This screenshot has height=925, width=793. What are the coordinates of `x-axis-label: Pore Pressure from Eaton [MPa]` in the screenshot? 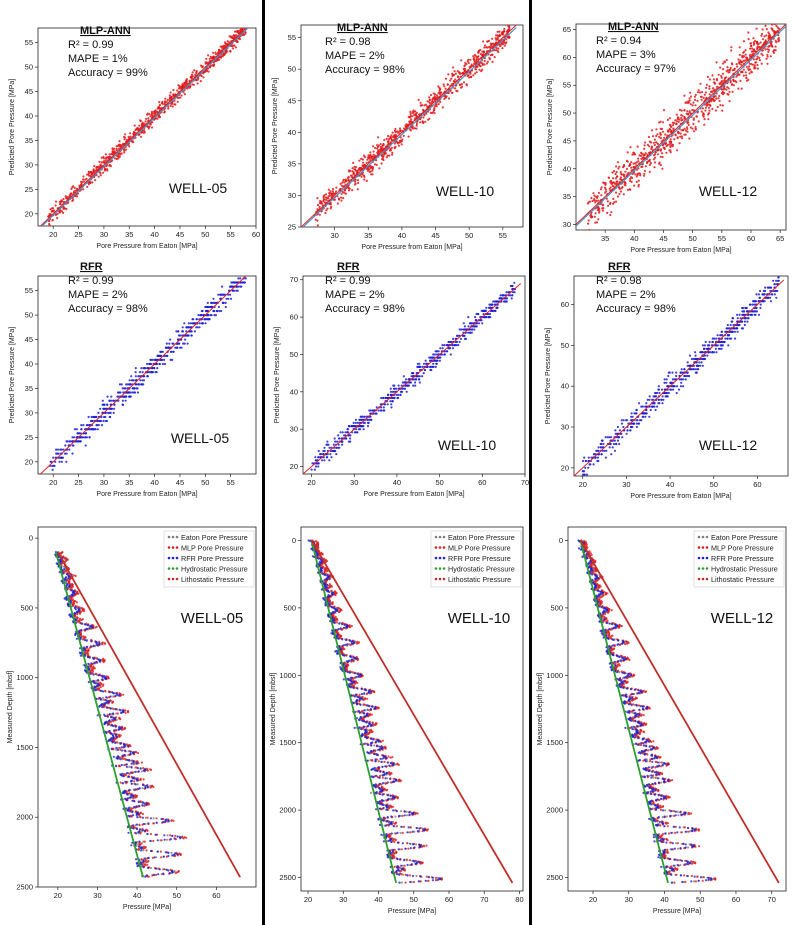 It's located at (680, 250).